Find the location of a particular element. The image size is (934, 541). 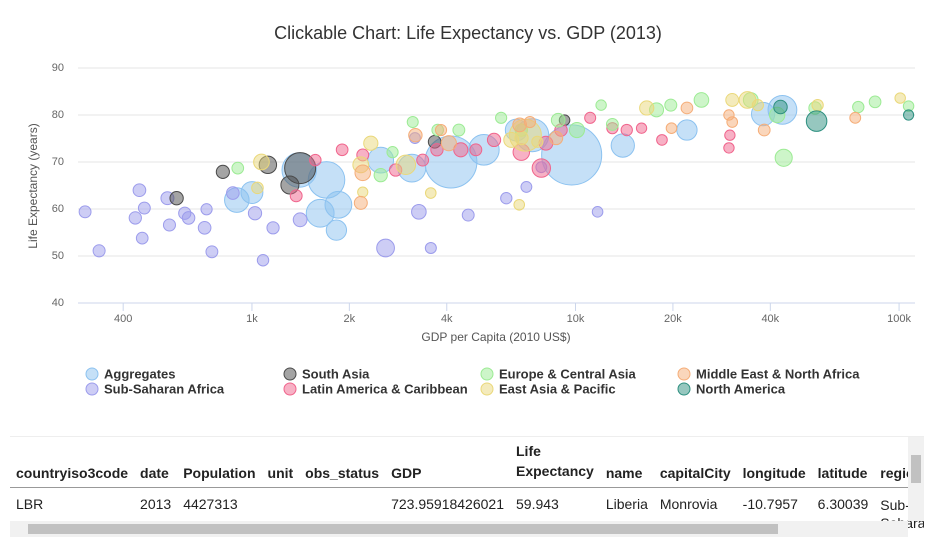

legend-item: Sub-Saharan Africa is located at coordinates (155, 388).